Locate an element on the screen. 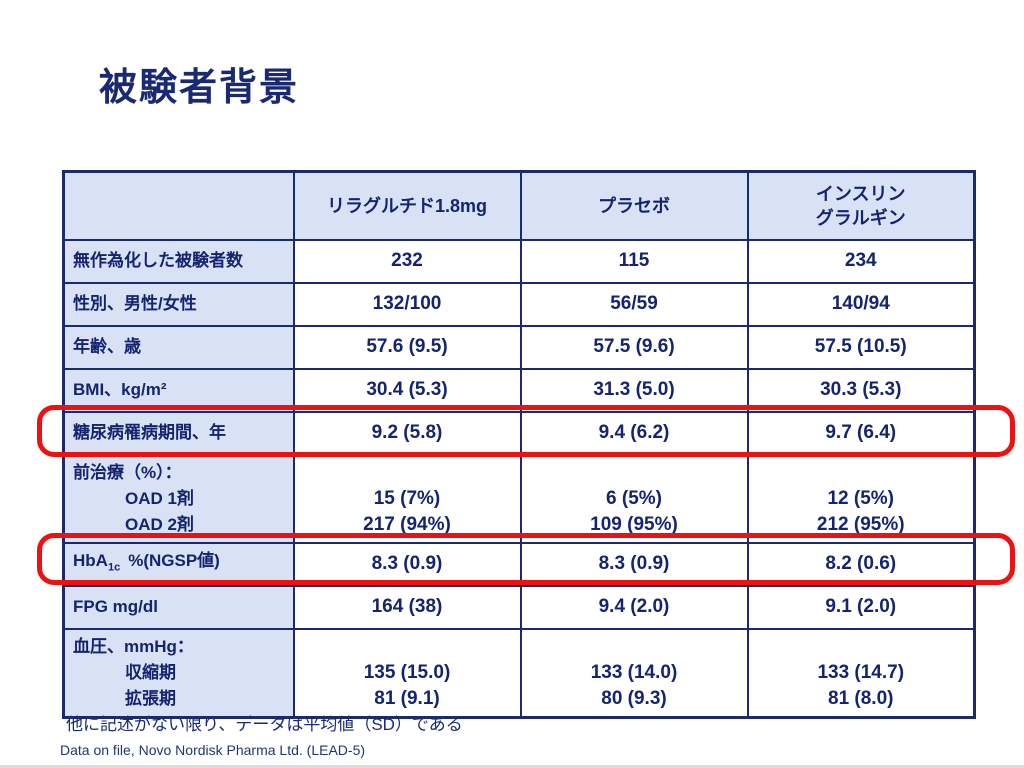 The image size is (1024, 768). value-cell: 31.3 (5.0) is located at coordinates (634, 390).